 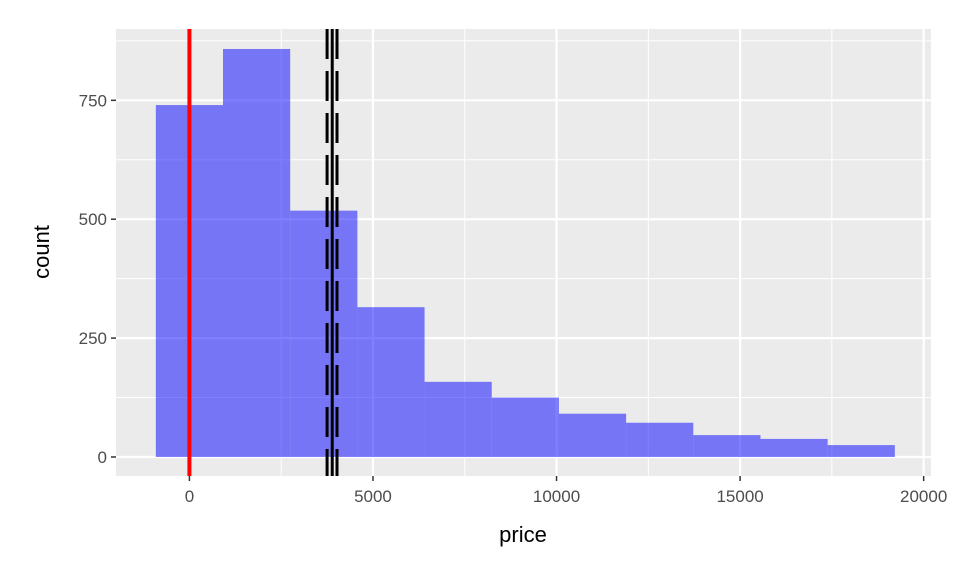 What do you see at coordinates (93, 219) in the screenshot?
I see `y-tick-label: 500` at bounding box center [93, 219].